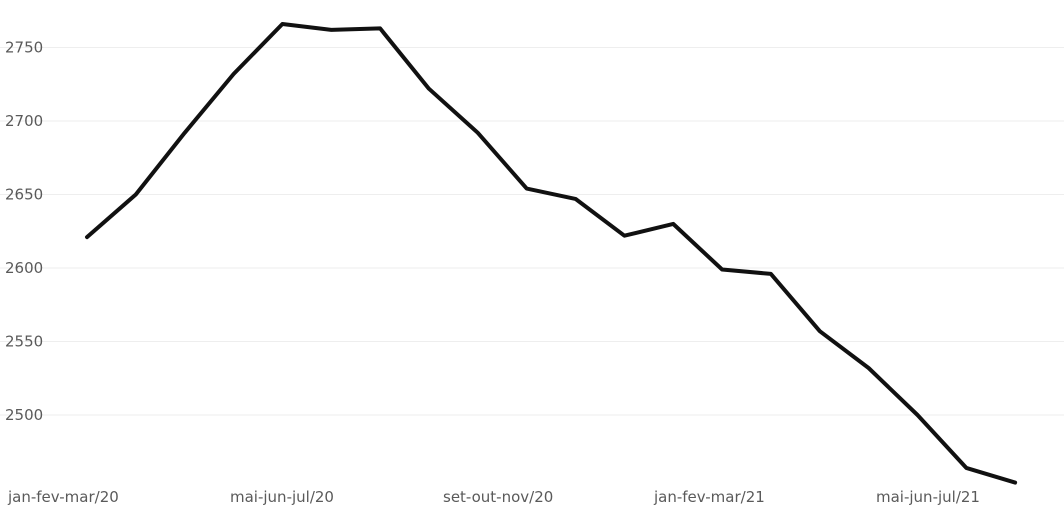 This screenshot has width=1064, height=509. Describe the element at coordinates (24, 268) in the screenshot. I see `y-tick-label: 2600` at that location.